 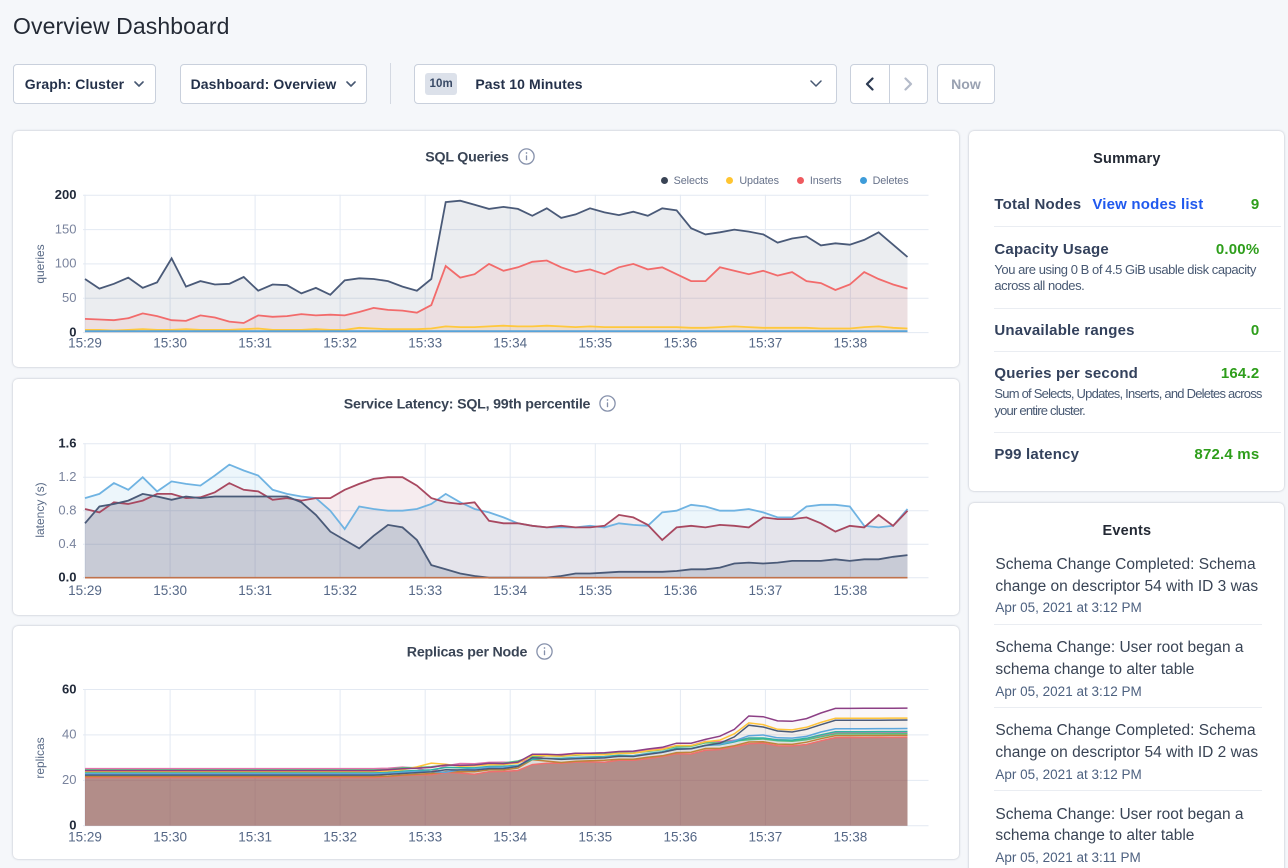 I want to click on svg-text: 0.4, so click(x=67, y=543).